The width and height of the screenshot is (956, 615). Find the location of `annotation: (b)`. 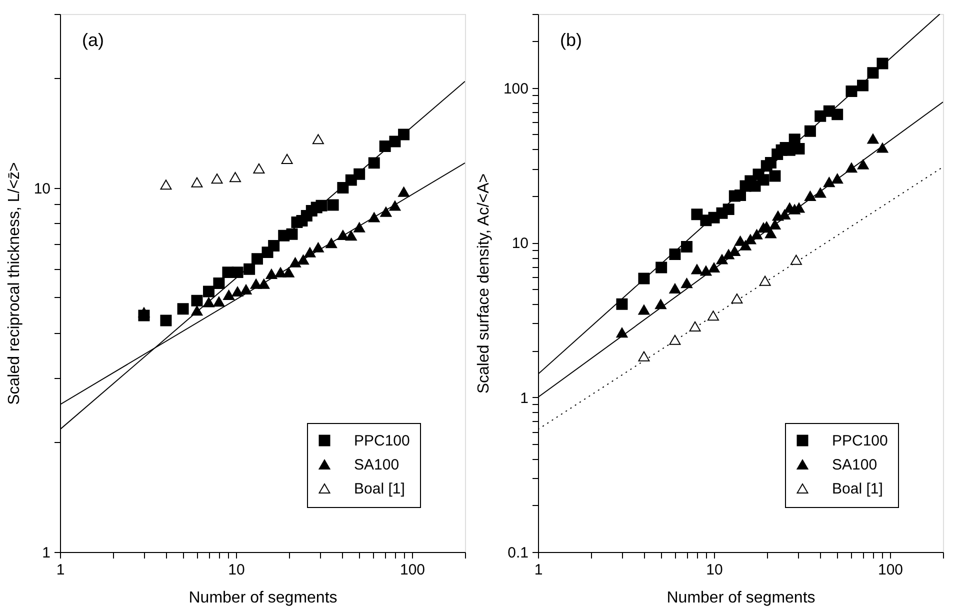

annotation: (b) is located at coordinates (571, 40).